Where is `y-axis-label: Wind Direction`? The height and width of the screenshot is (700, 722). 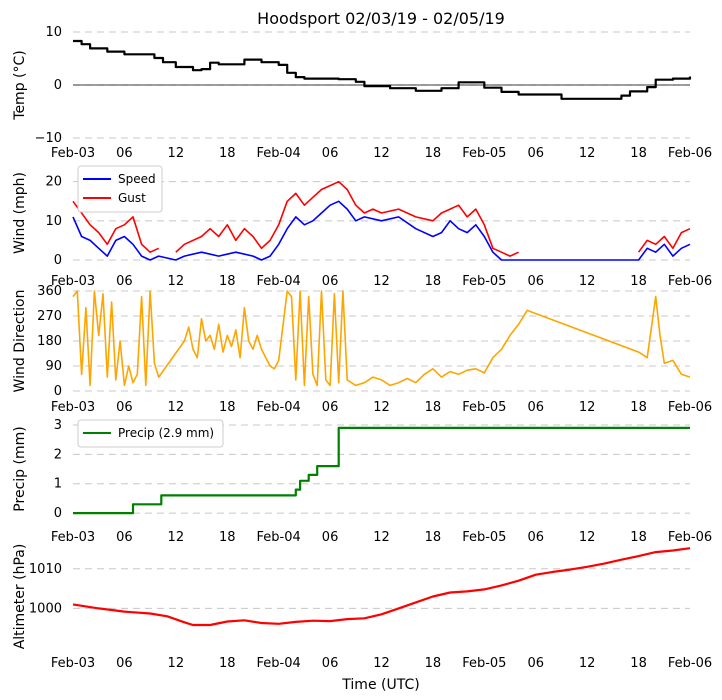
y-axis-label: Wind Direction is located at coordinates (20, 341).